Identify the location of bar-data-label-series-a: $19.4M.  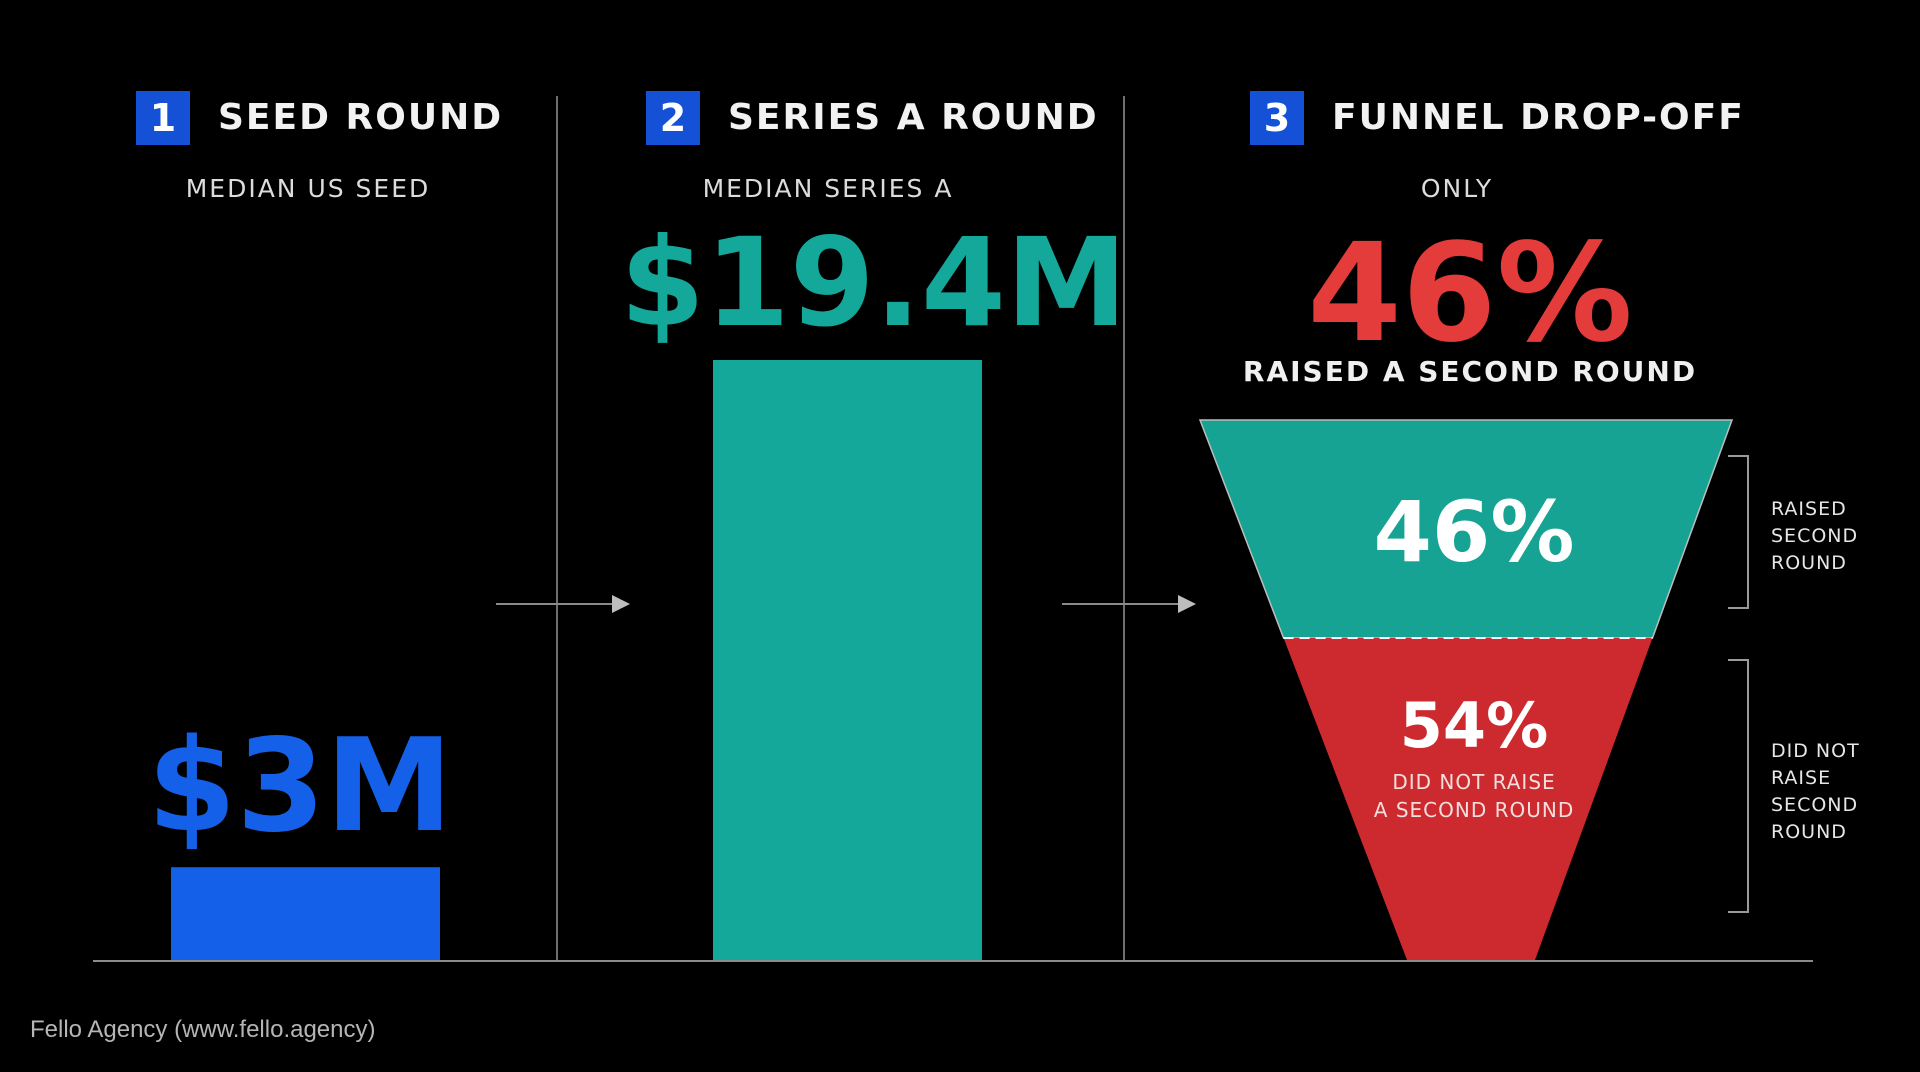
(874, 283).